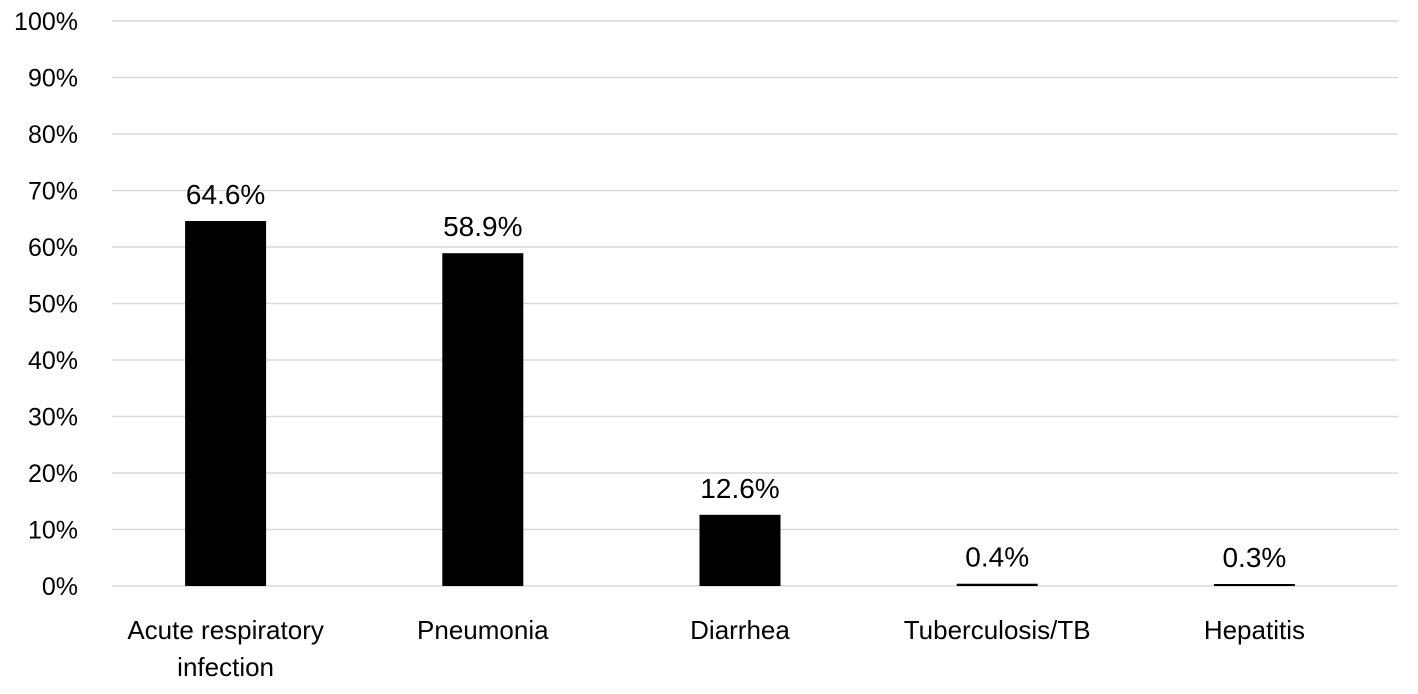 The height and width of the screenshot is (694, 1418). What do you see at coordinates (60, 587) in the screenshot?
I see `y-tick-label: 0%` at bounding box center [60, 587].